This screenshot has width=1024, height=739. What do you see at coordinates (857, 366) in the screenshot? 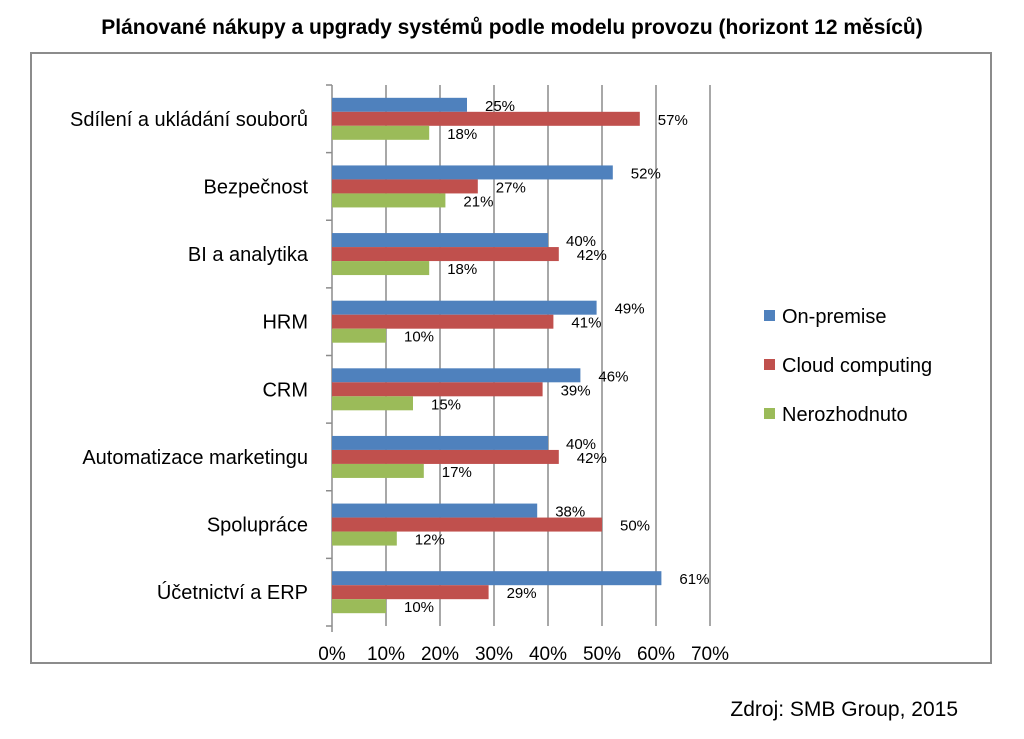
I see `legend-label: Cloud computing` at bounding box center [857, 366].